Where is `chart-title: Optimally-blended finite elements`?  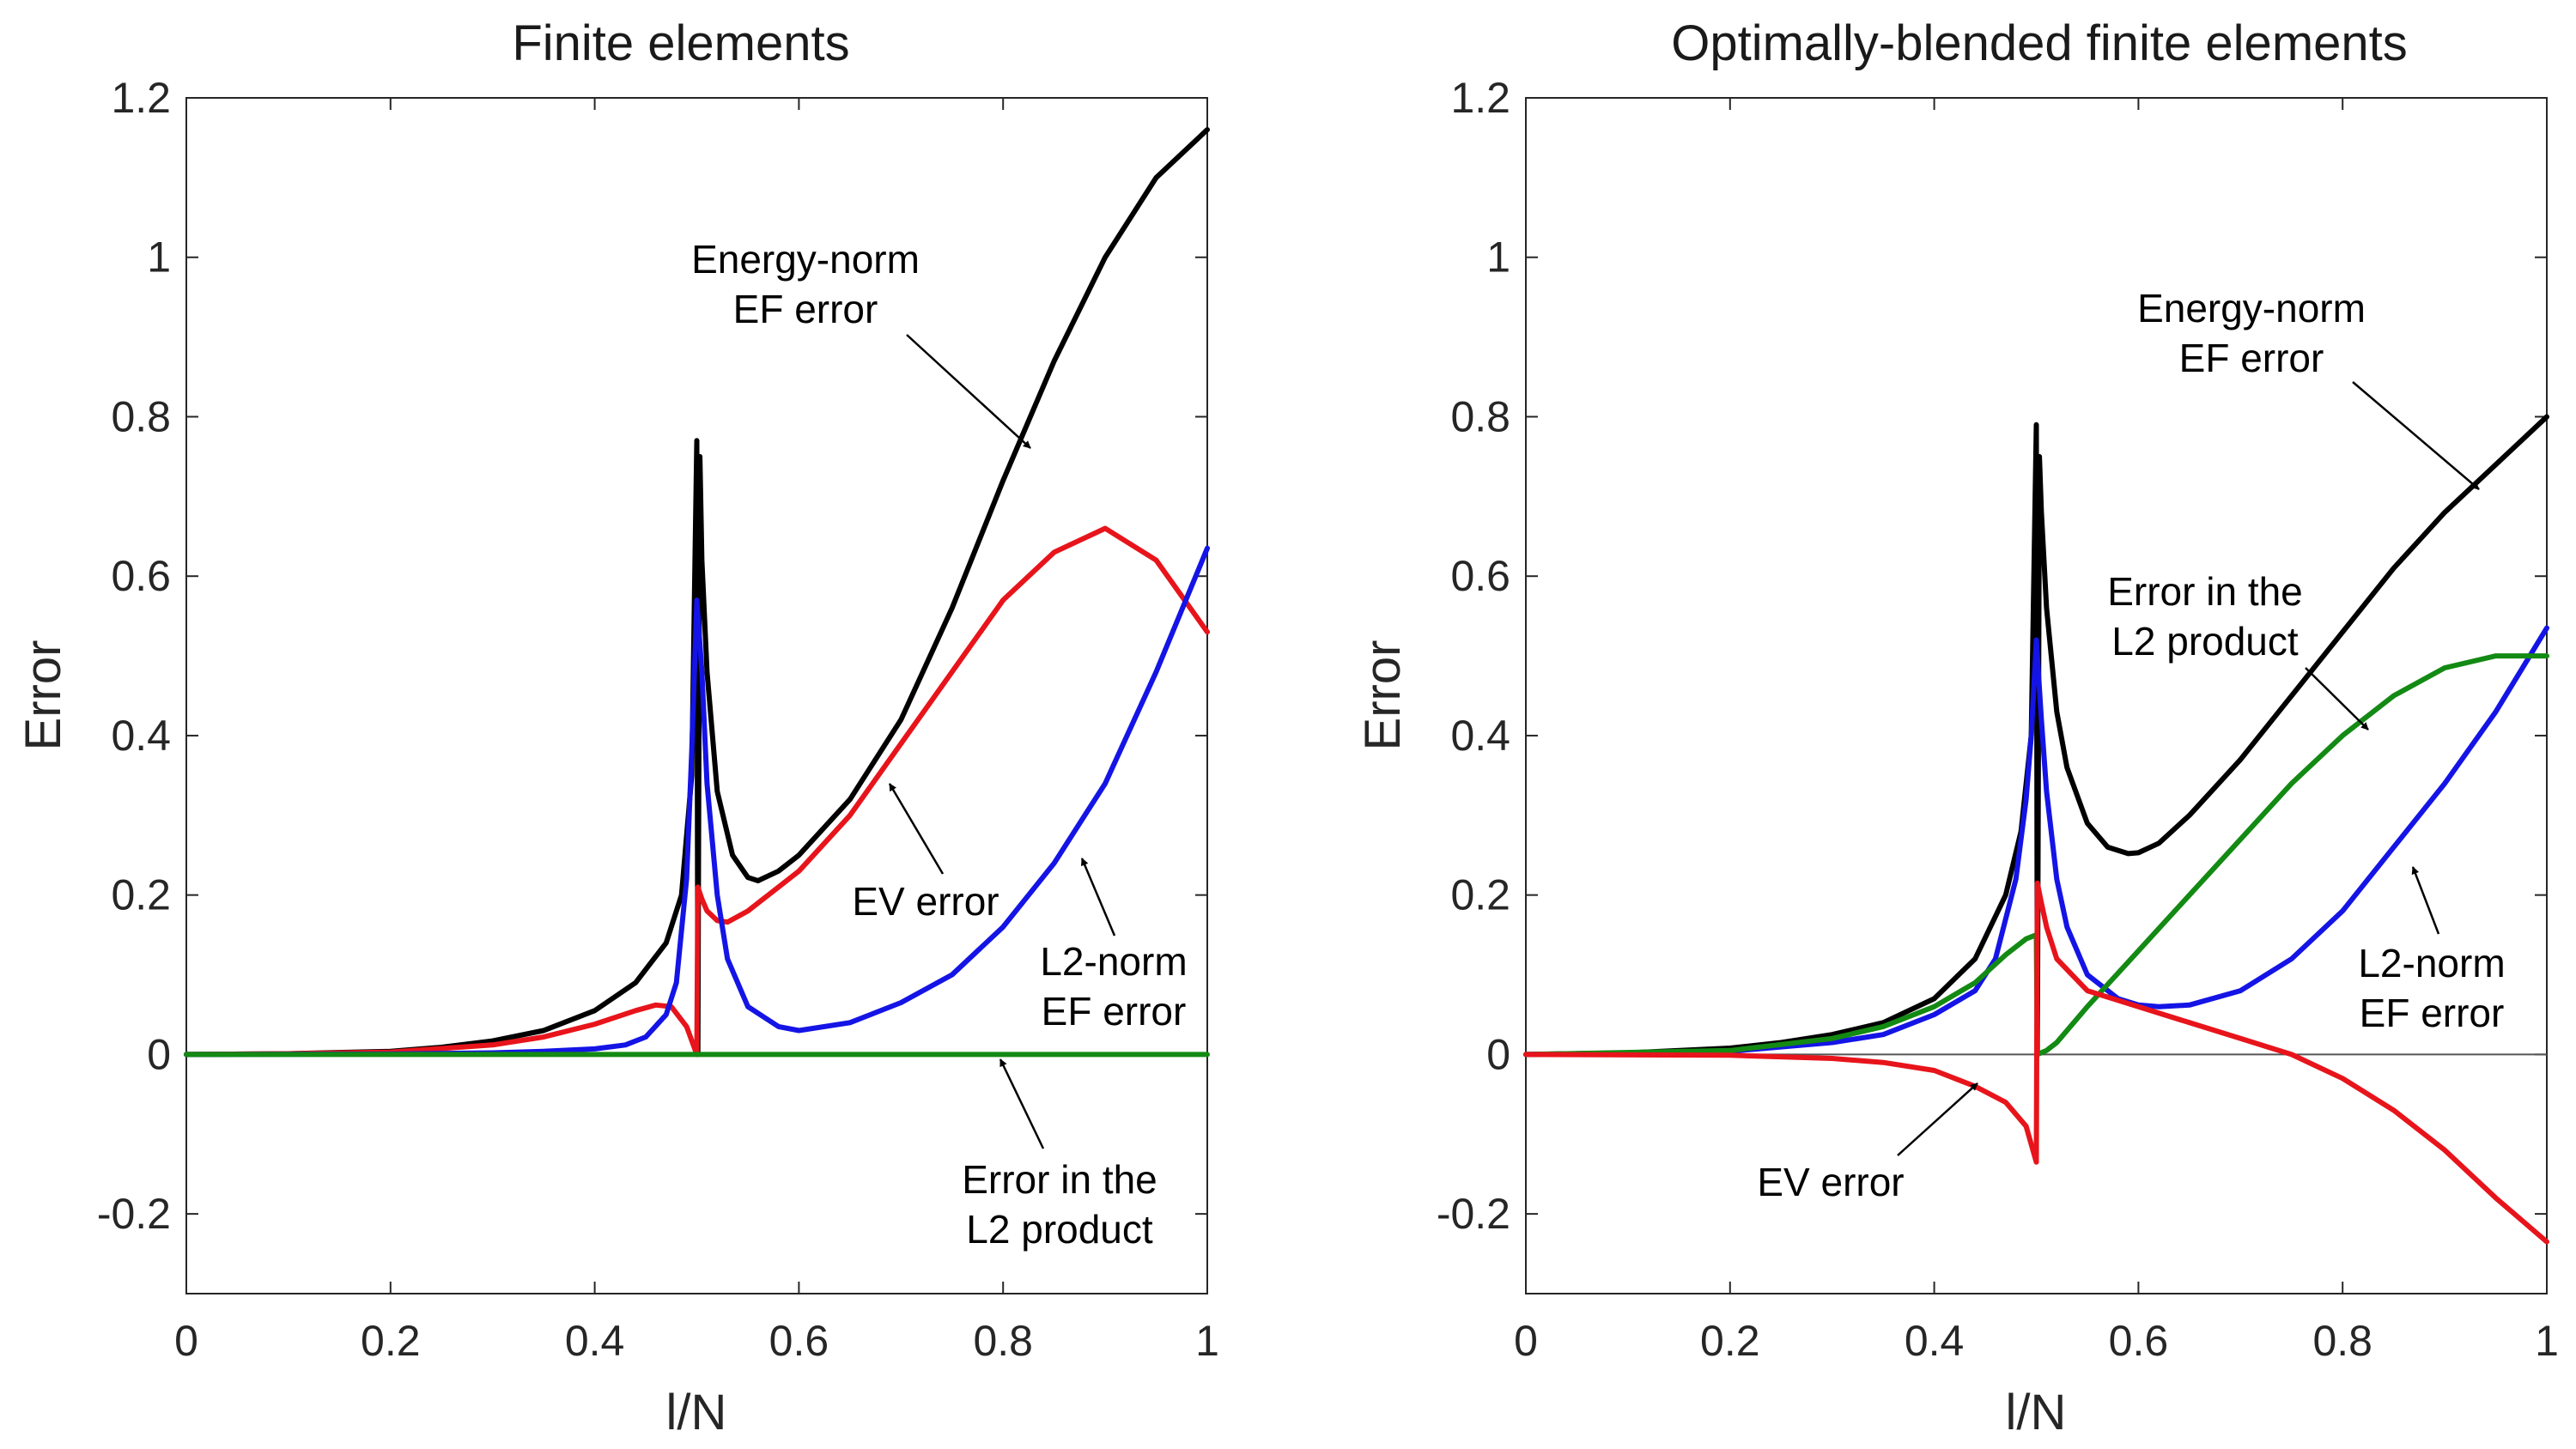
chart-title: Optimally-blended finite elements is located at coordinates (2040, 43).